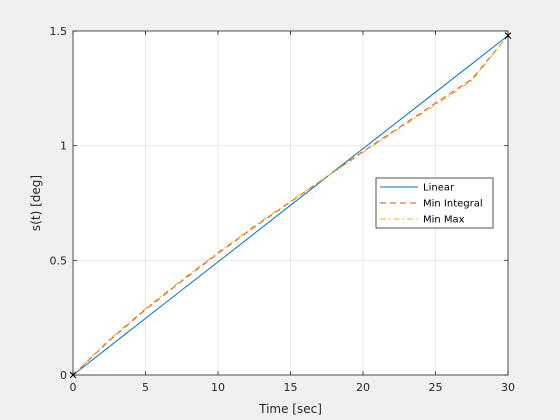 The image size is (560, 420). I want to click on x-tick-label: 0, so click(73, 387).